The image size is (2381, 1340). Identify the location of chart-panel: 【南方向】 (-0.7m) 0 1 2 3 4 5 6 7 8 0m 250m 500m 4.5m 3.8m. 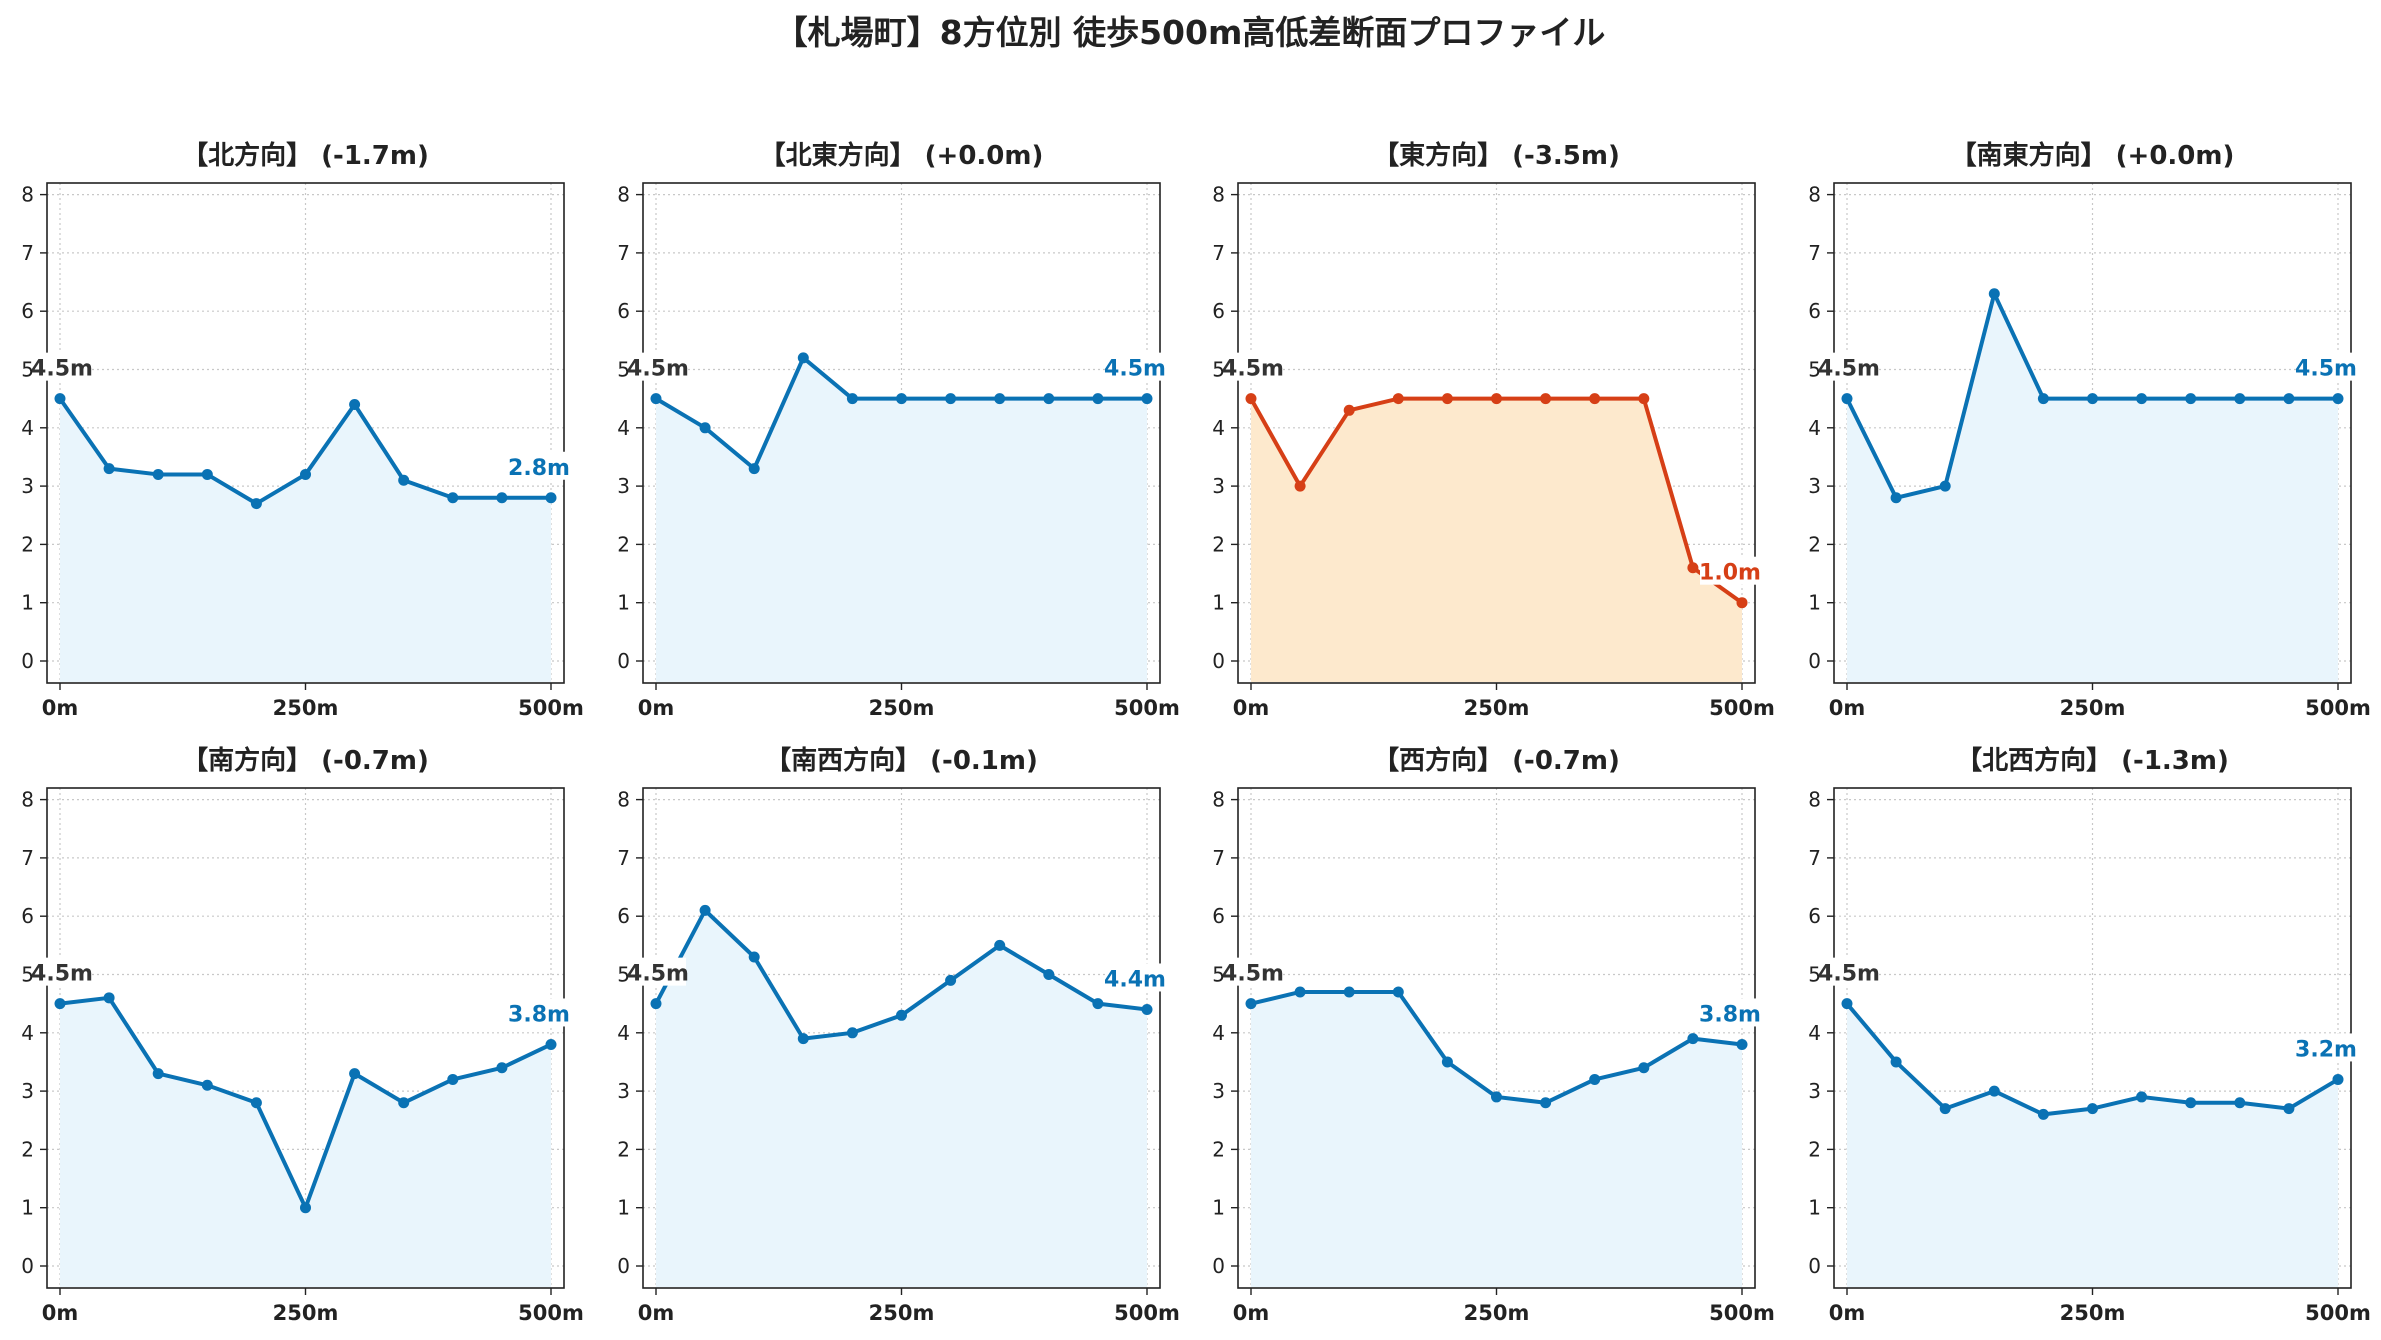
(302, 1035).